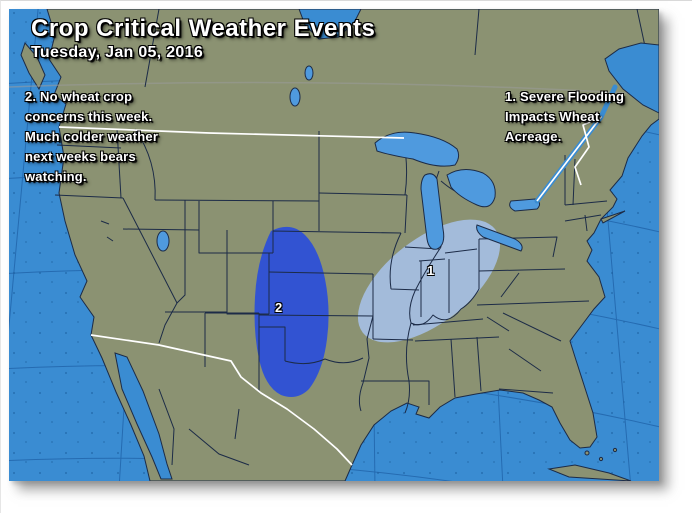  What do you see at coordinates (613, 217) in the screenshot?
I see `long-island` at bounding box center [613, 217].